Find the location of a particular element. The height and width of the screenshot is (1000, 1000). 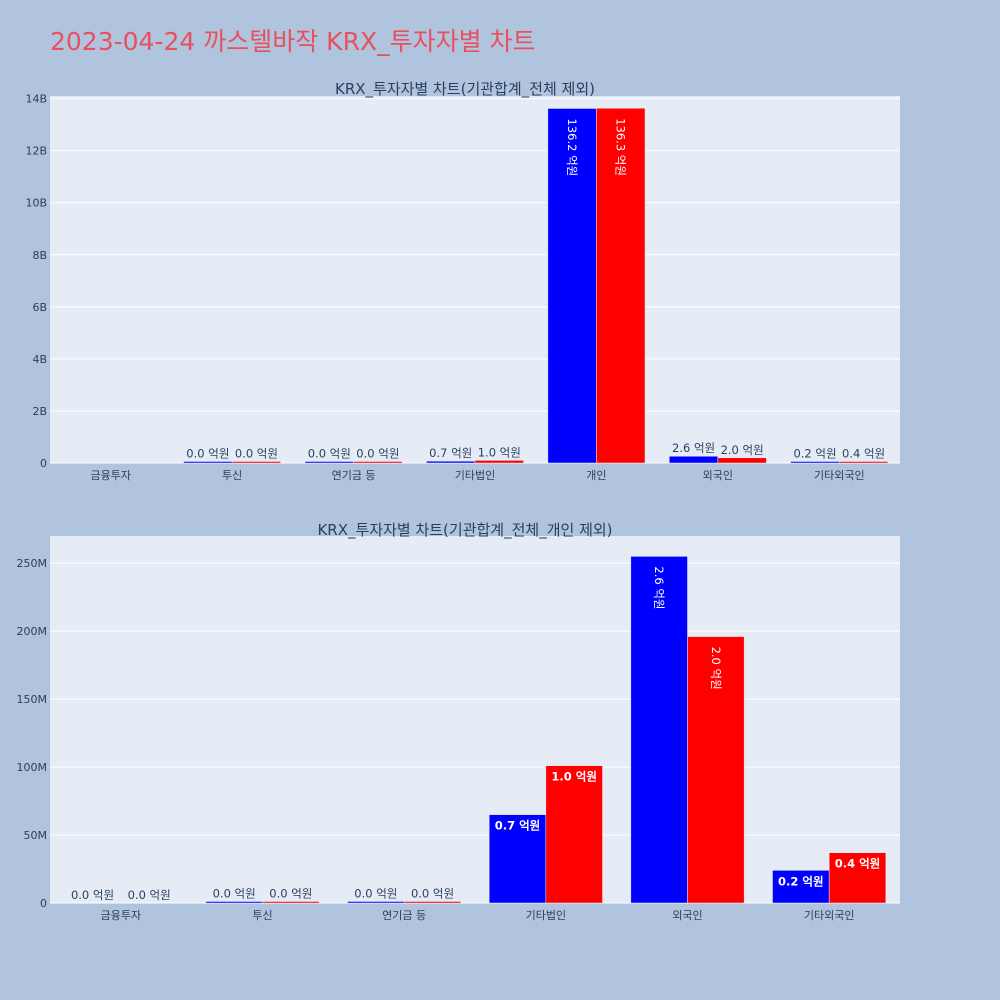

y-tick-label: 14B is located at coordinates (36, 99).